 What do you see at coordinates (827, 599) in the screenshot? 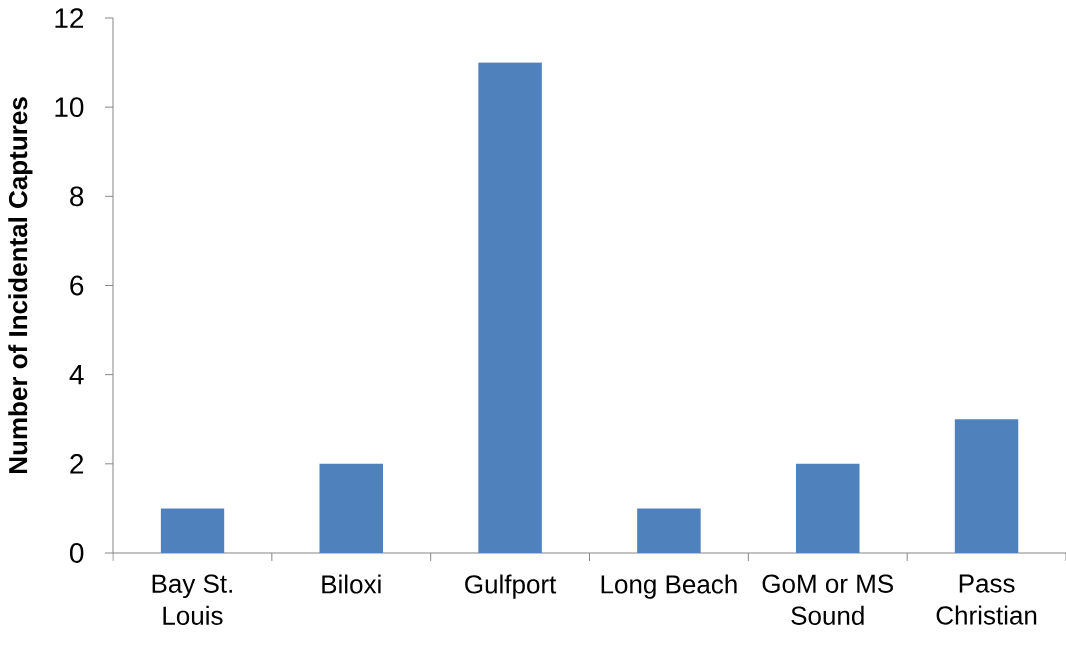
I see `x-tick-label: GoM or MS Sound` at bounding box center [827, 599].